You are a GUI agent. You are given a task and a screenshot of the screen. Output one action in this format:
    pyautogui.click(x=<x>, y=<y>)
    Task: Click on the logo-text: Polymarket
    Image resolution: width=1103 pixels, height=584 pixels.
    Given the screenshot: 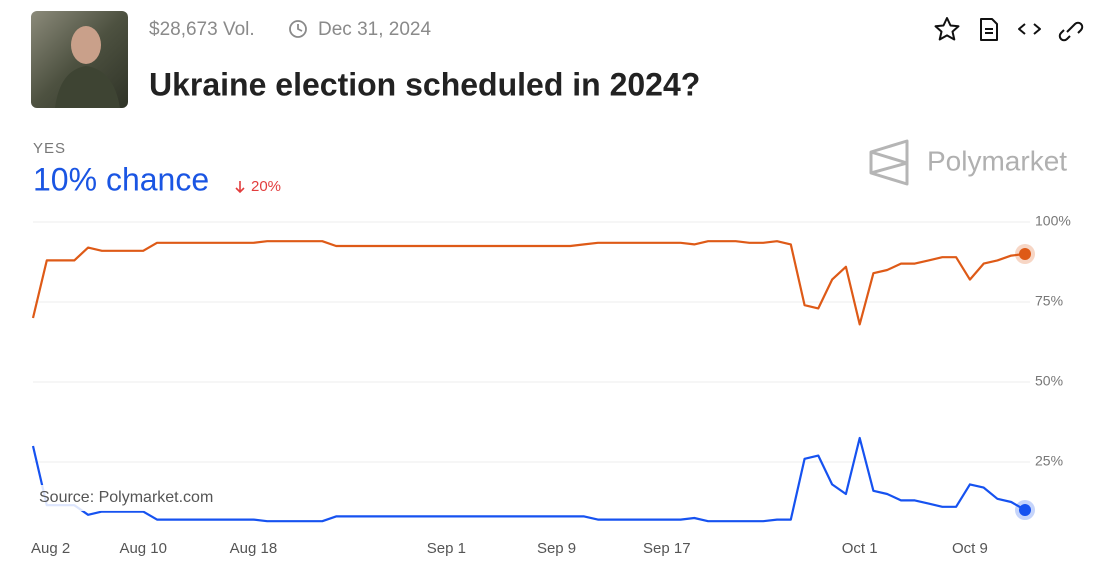 What is the action you would take?
    pyautogui.click(x=997, y=160)
    